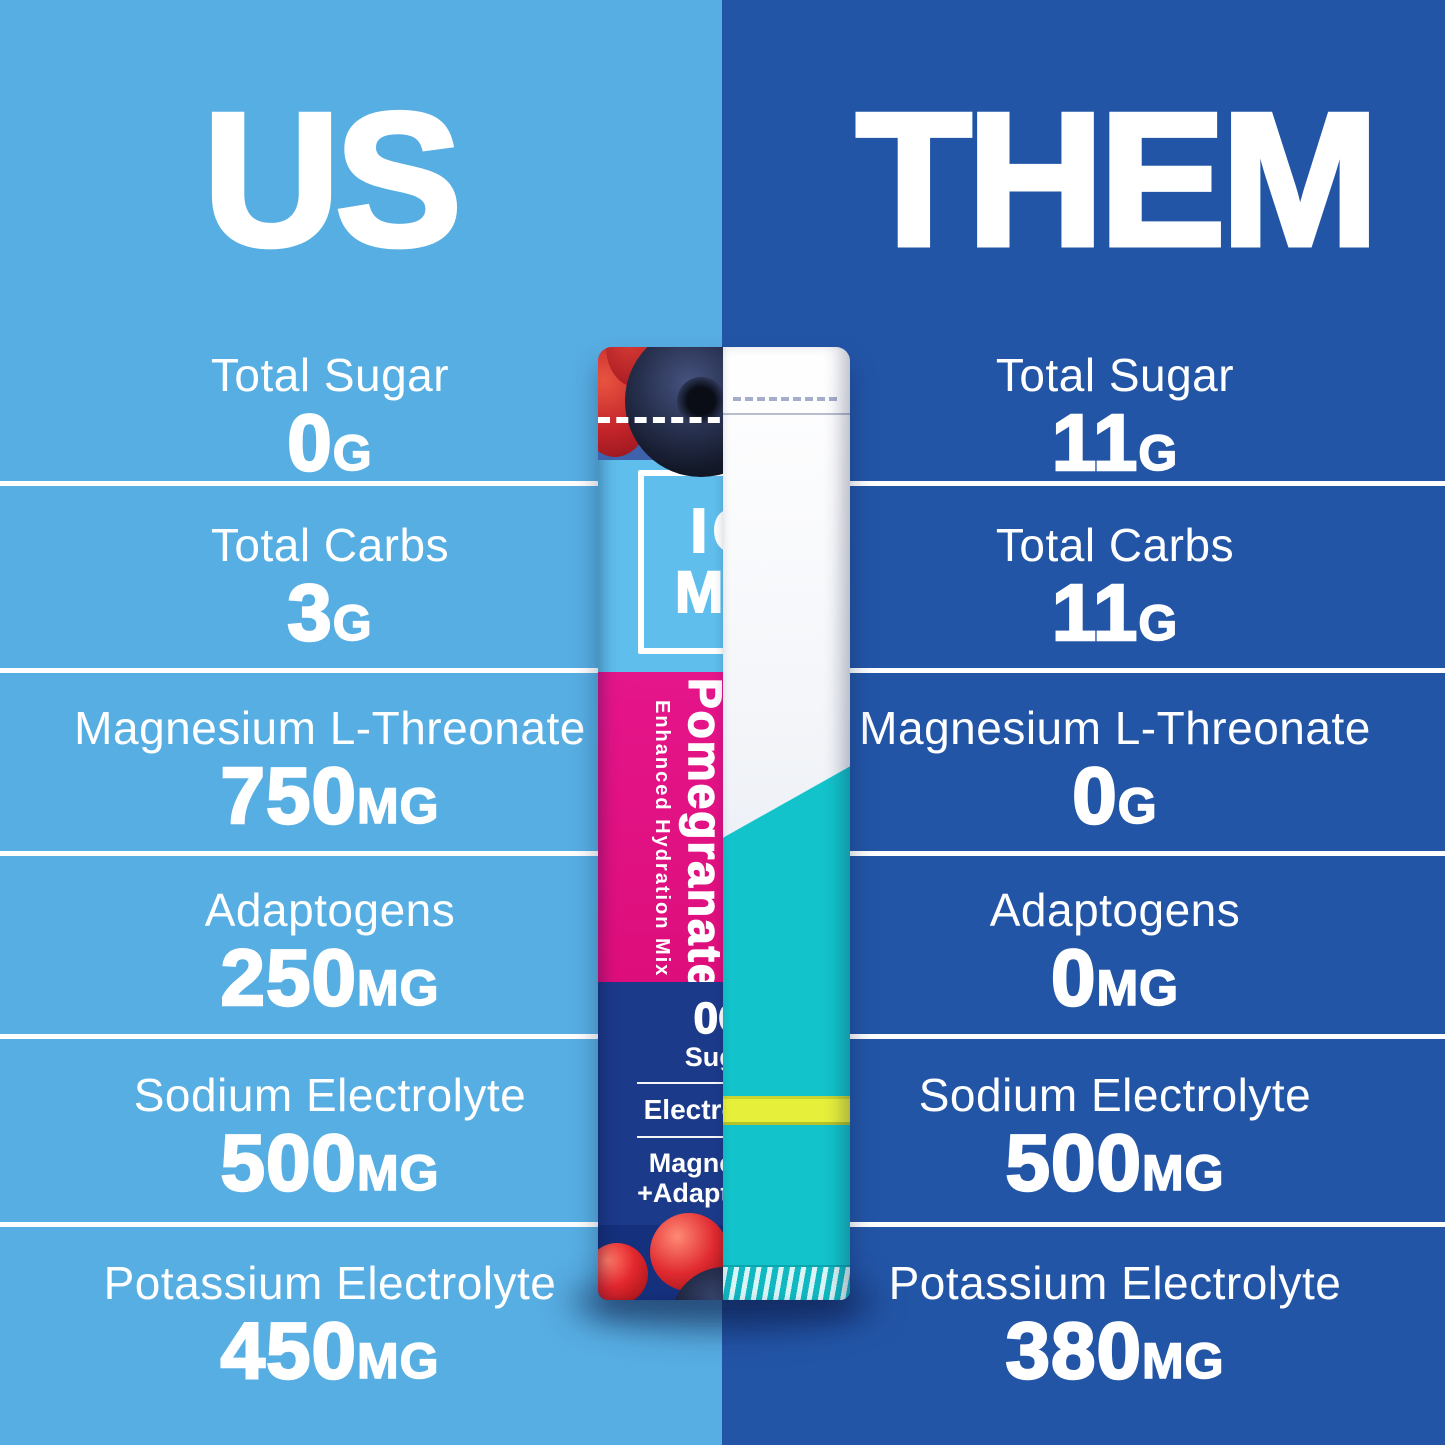 Image resolution: width=1445 pixels, height=1445 pixels. What do you see at coordinates (708, 1018) in the screenshot?
I see `sugar-callout-value: 0G` at bounding box center [708, 1018].